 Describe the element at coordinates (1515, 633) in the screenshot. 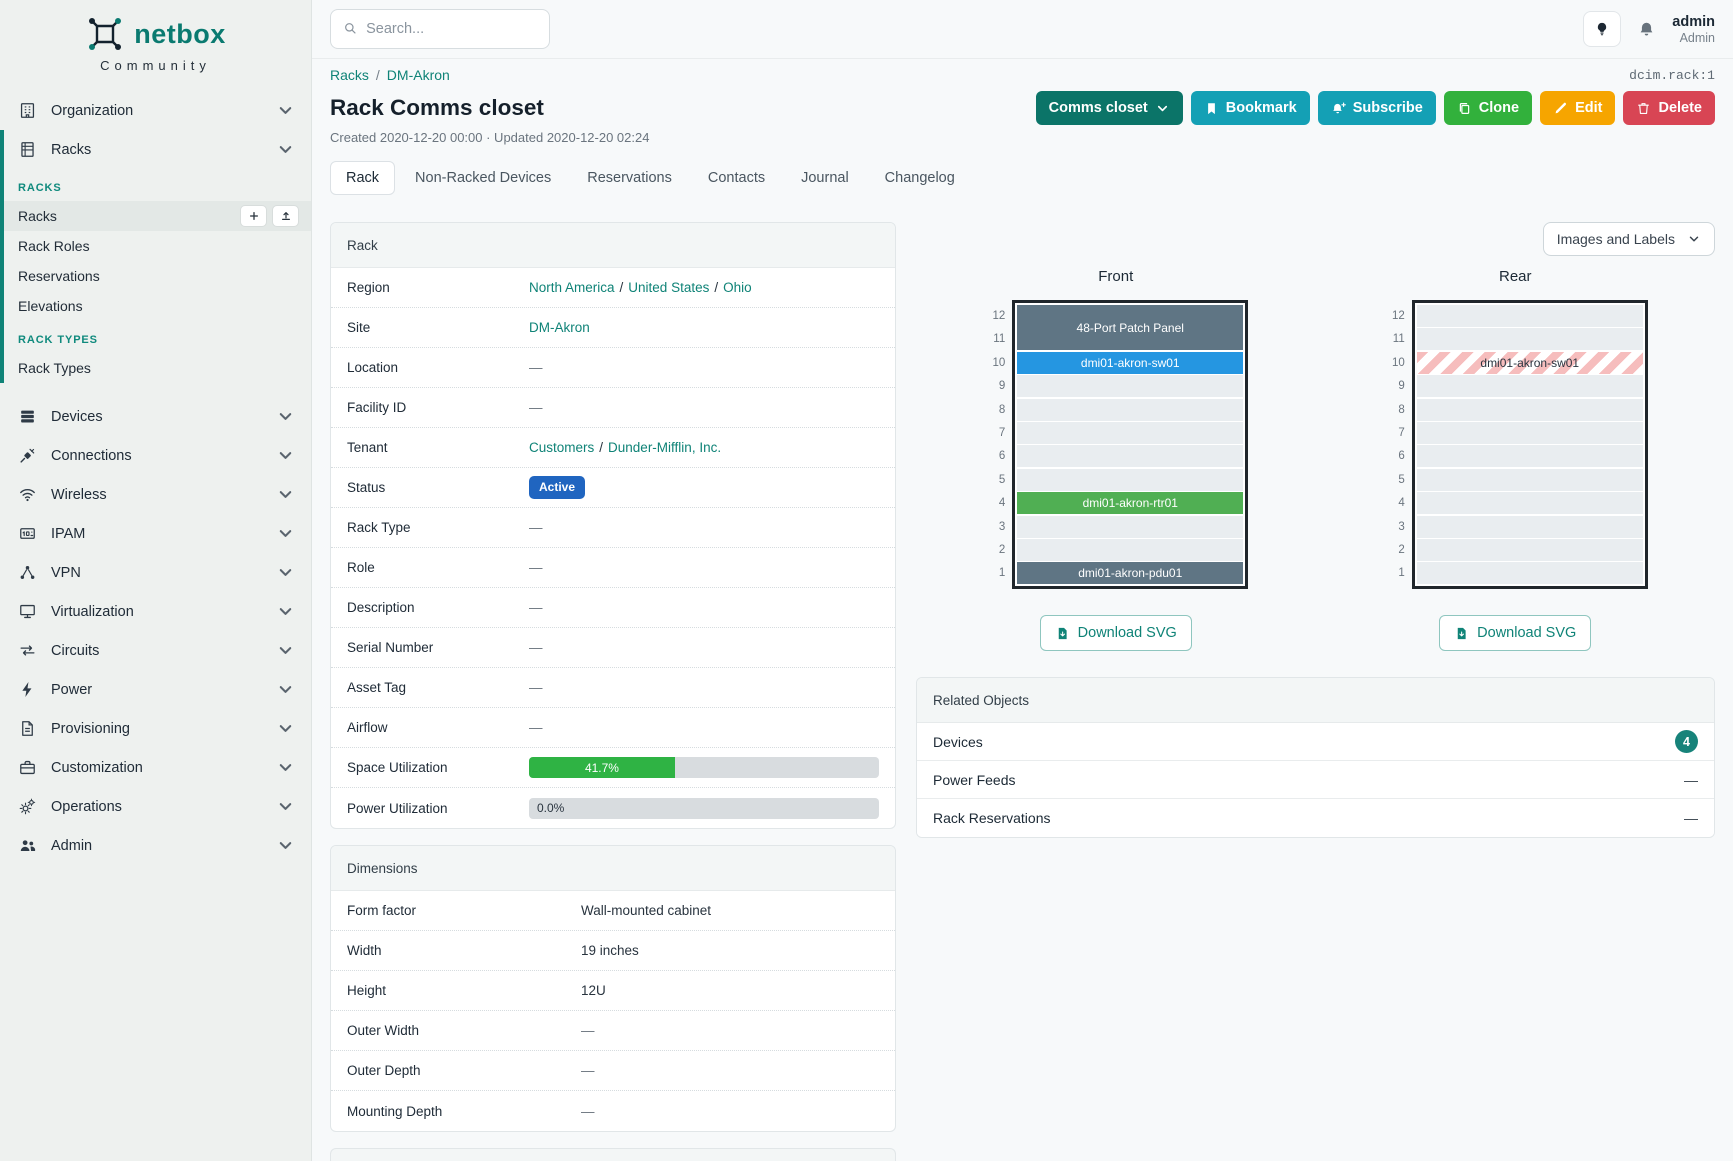

I see `download-svg-rear-button: Download SVG` at that location.